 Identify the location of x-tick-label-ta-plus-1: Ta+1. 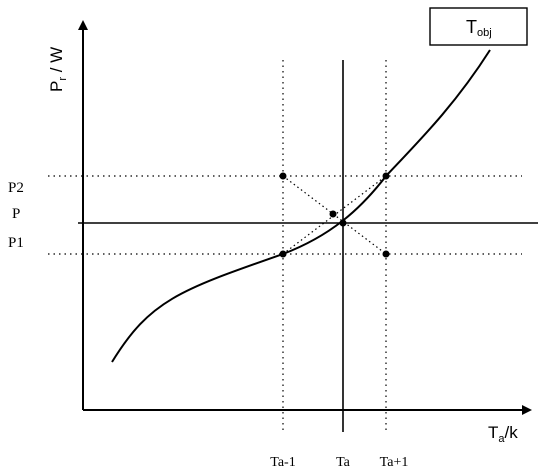
(394, 462).